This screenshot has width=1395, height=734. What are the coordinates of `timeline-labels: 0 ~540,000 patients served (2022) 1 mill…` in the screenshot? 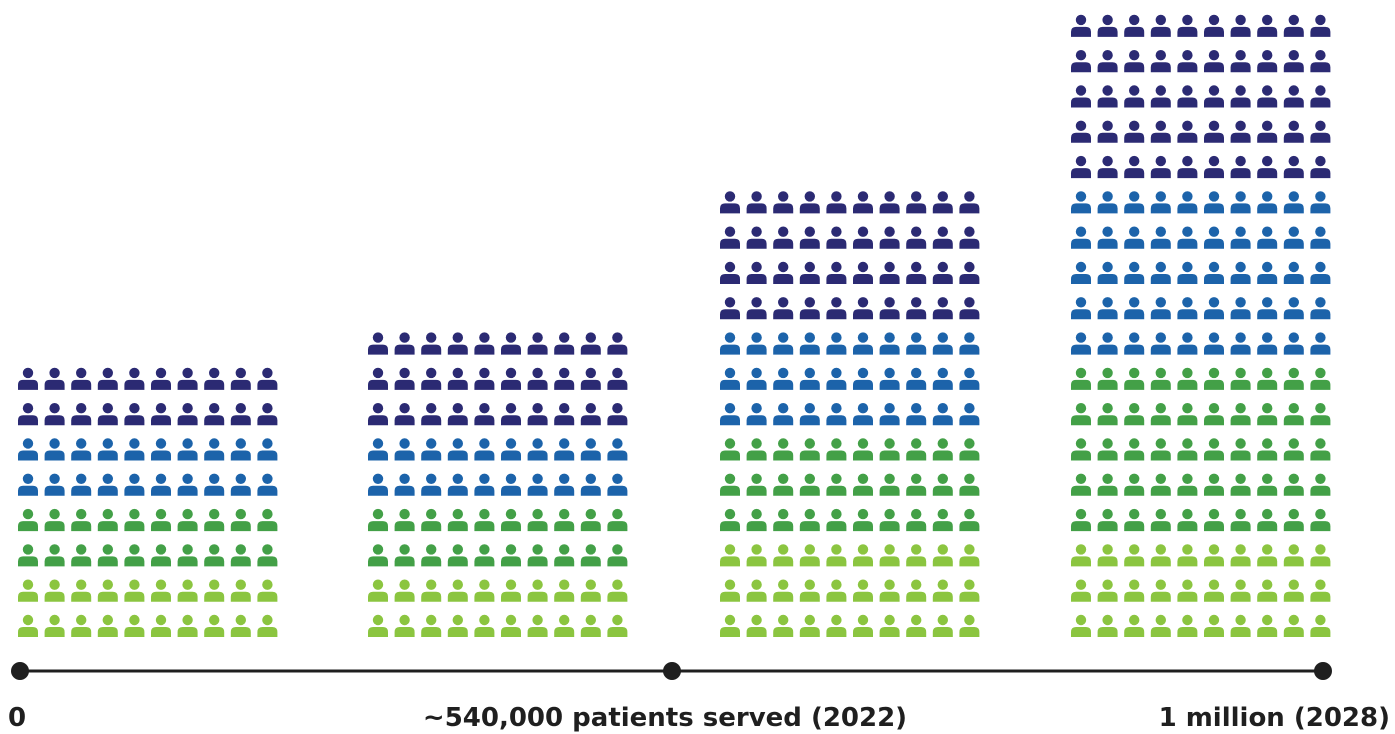 It's located at (699, 718).